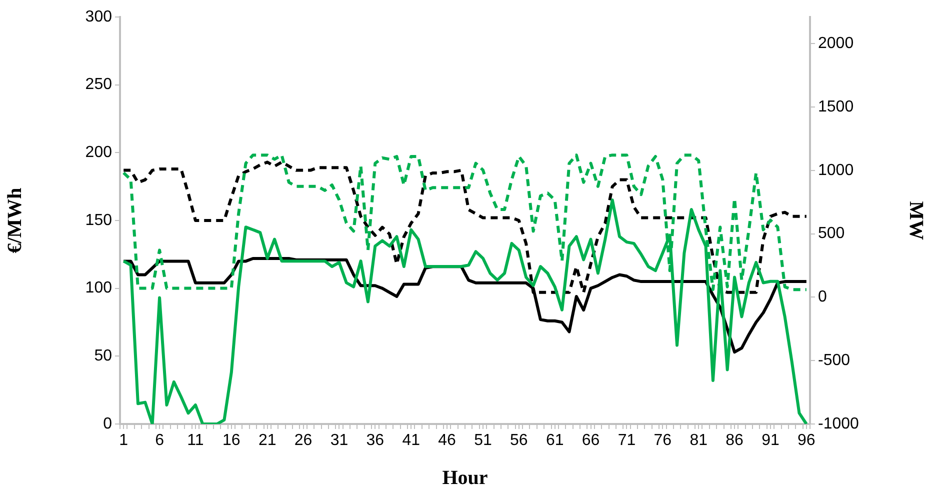 The height and width of the screenshot is (491, 931). Describe the element at coordinates (836, 107) in the screenshot. I see `y2-tick-label: 1500` at that location.